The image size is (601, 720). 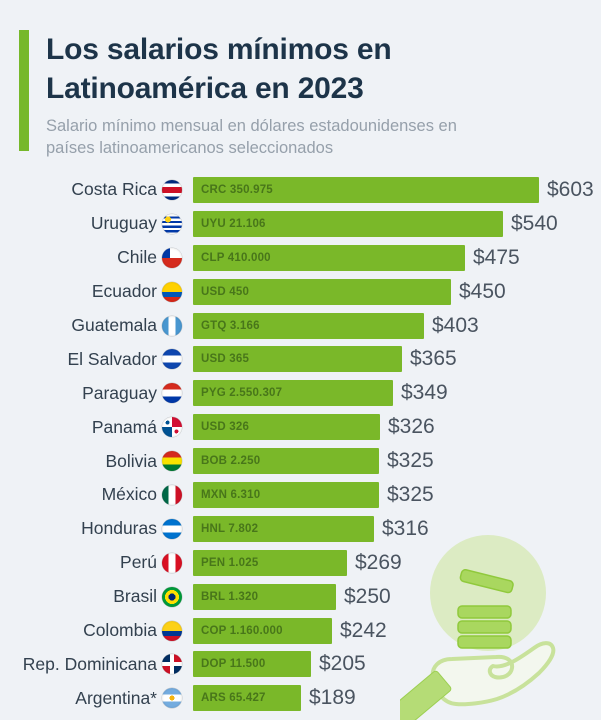 What do you see at coordinates (225, 427) in the screenshot?
I see `wage-bar-currency-label: USD 326` at bounding box center [225, 427].